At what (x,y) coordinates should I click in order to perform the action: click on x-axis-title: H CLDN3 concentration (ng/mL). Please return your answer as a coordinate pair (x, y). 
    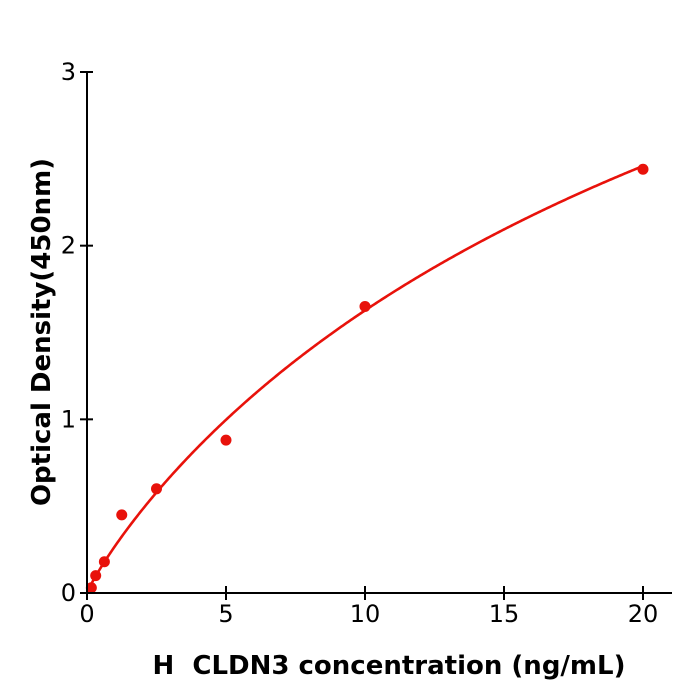
    Looking at the image, I should click on (389, 666).